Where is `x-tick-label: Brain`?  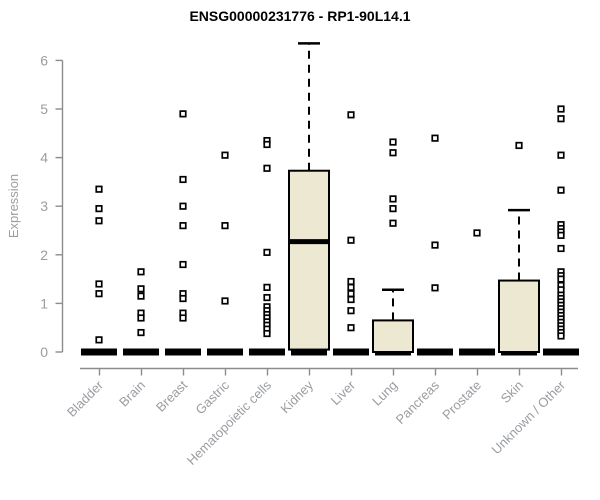
x-tick-label: Brain is located at coordinates (132, 394).